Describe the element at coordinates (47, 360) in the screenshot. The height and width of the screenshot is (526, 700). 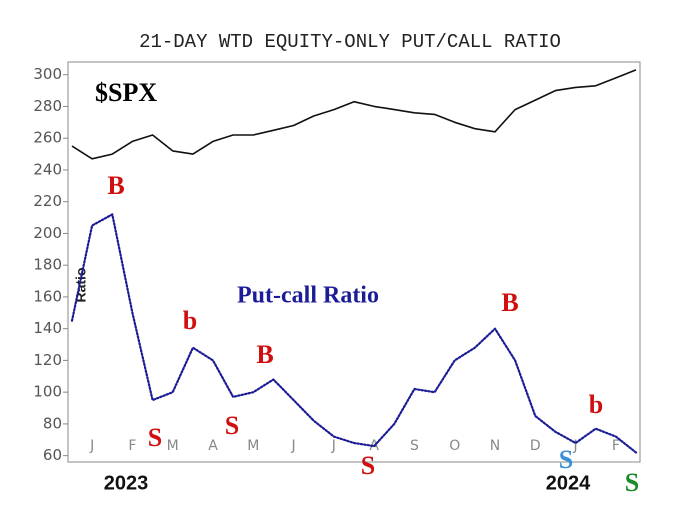
I see `y-tick-label: 120` at that location.